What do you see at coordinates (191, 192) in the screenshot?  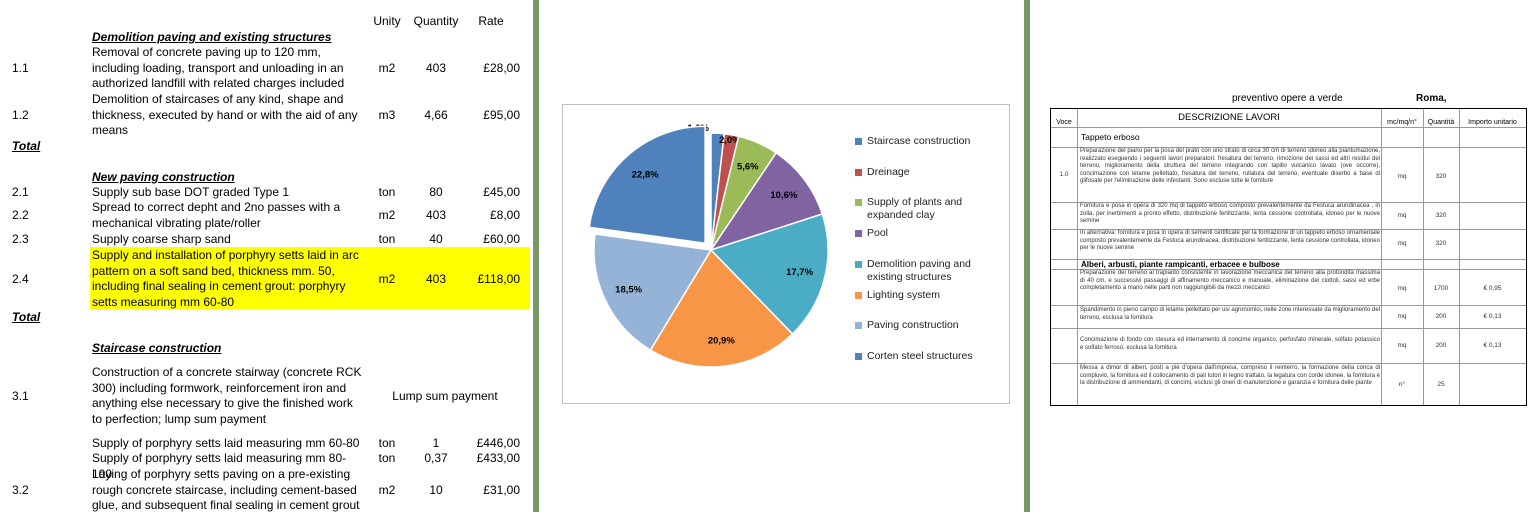 I see `item-description: Supply sub base DOT graded Type 1` at bounding box center [191, 192].